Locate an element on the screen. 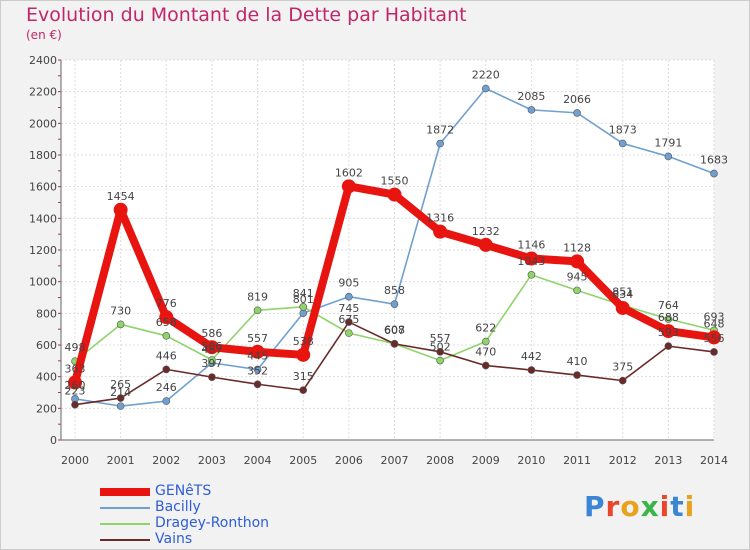 This screenshot has height=550, width=750. data-label: 1602 is located at coordinates (349, 172).